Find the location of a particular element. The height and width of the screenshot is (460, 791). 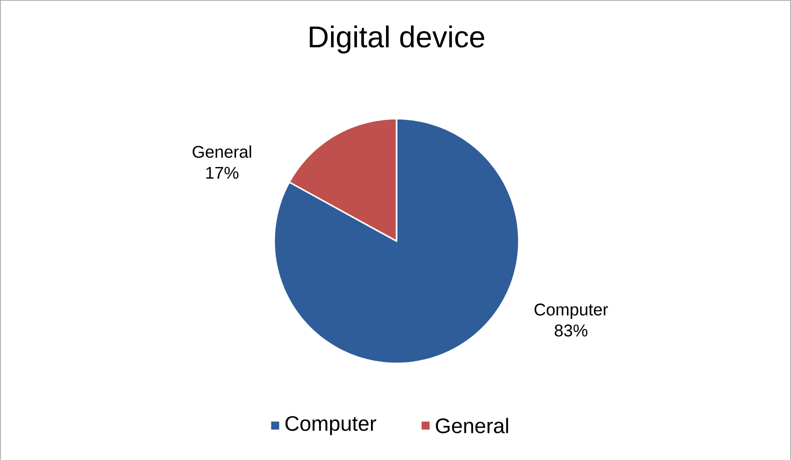

slice-label: General is located at coordinates (222, 151).